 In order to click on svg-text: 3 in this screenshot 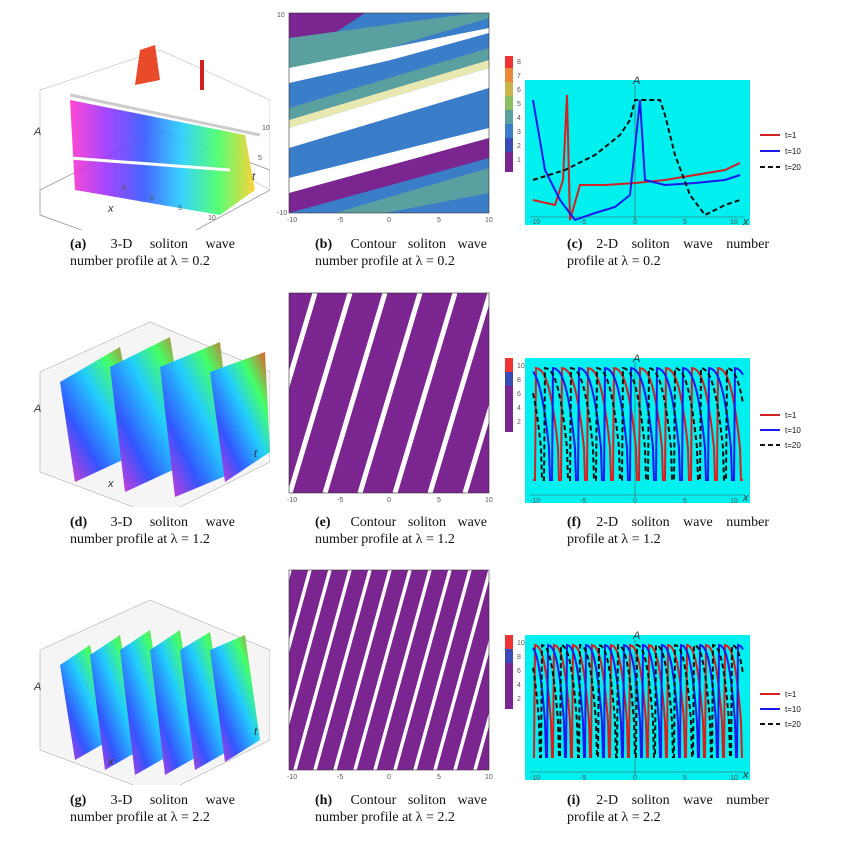, I will do `click(519, 132)`.